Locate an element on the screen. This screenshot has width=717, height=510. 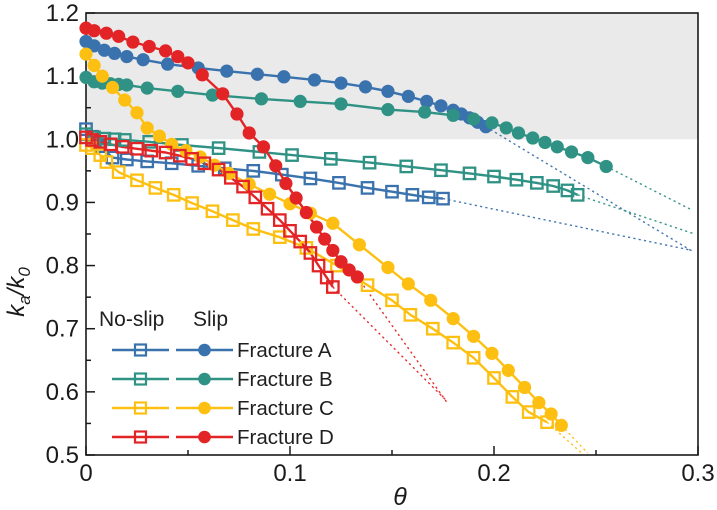
legend-label: Fracture C is located at coordinates (285, 408).